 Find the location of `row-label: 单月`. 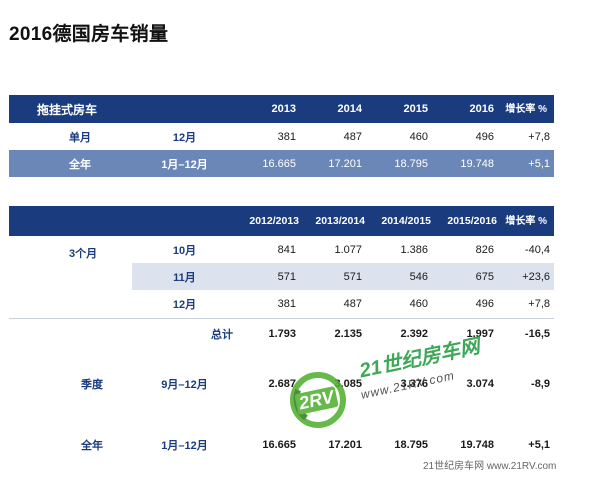

row-label: 单月 is located at coordinates (80, 137).